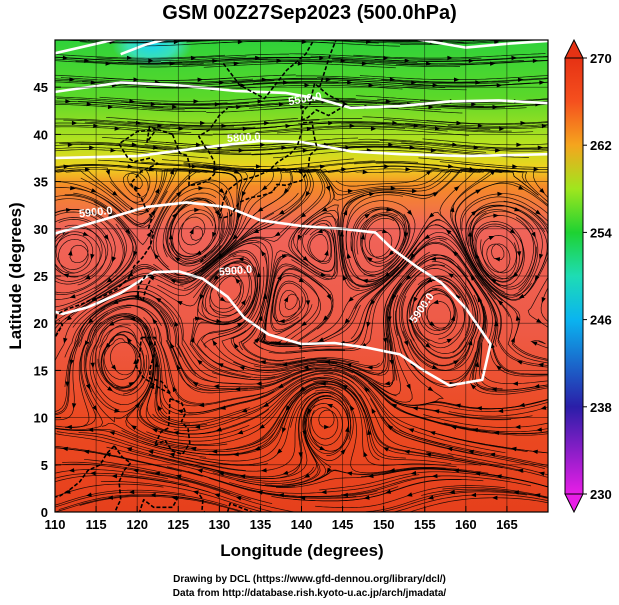 The image size is (619, 605). What do you see at coordinates (44, 512) in the screenshot?
I see `y-tick-label: 0` at bounding box center [44, 512].